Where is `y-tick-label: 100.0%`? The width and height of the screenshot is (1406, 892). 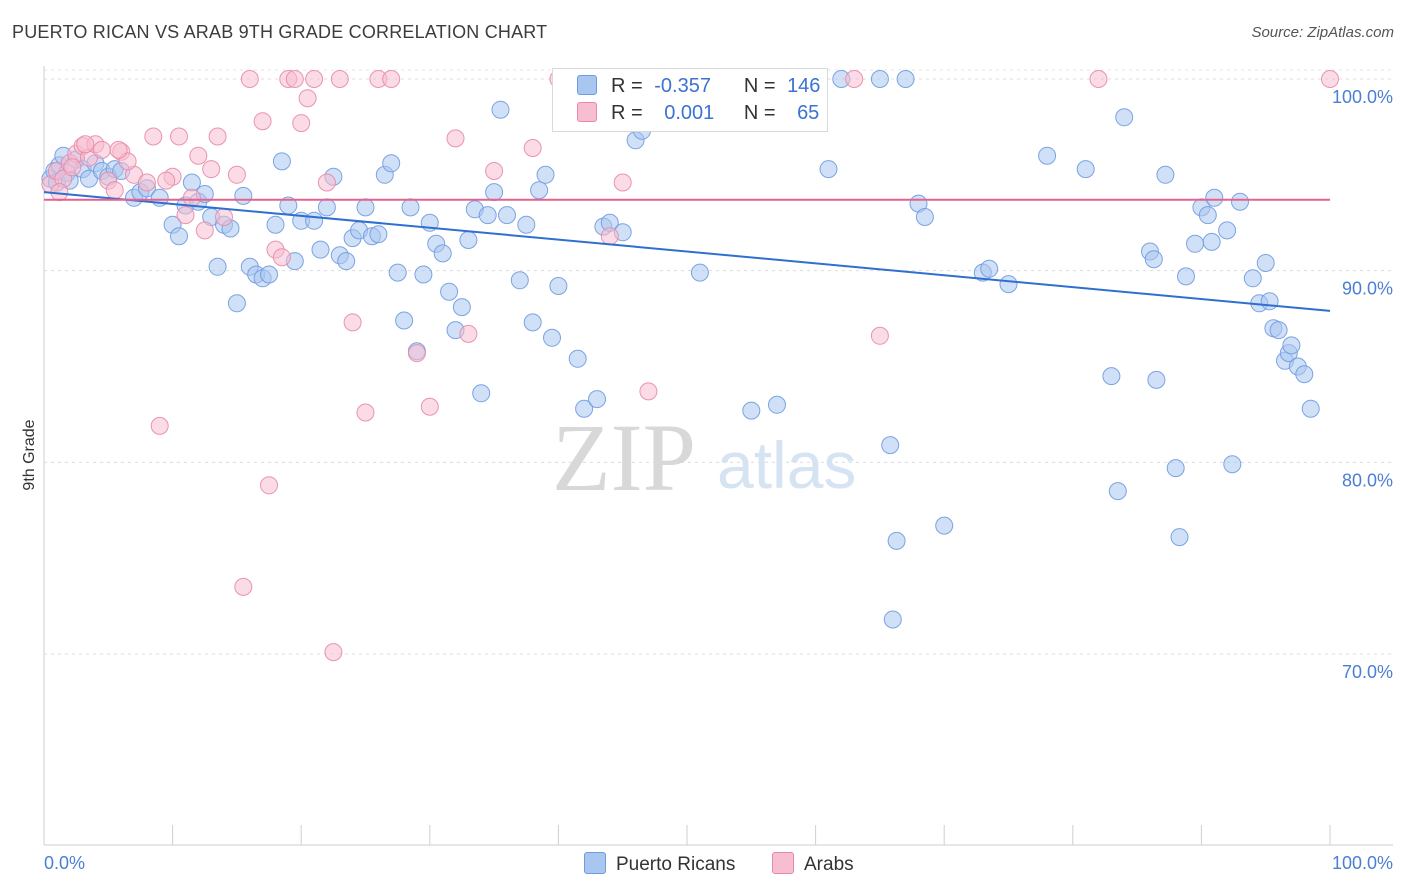 y-tick-label: 100.0% is located at coordinates (1362, 97).